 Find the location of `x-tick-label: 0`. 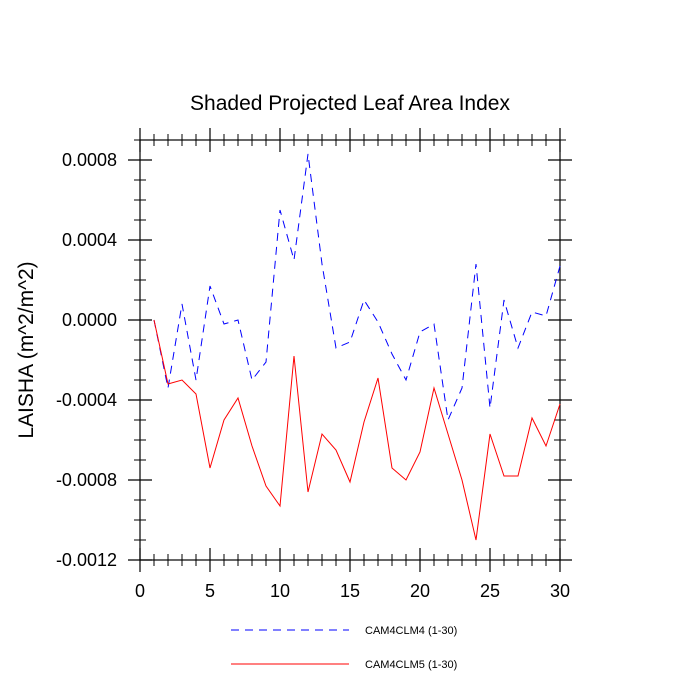

x-tick-label: 0 is located at coordinates (140, 591).